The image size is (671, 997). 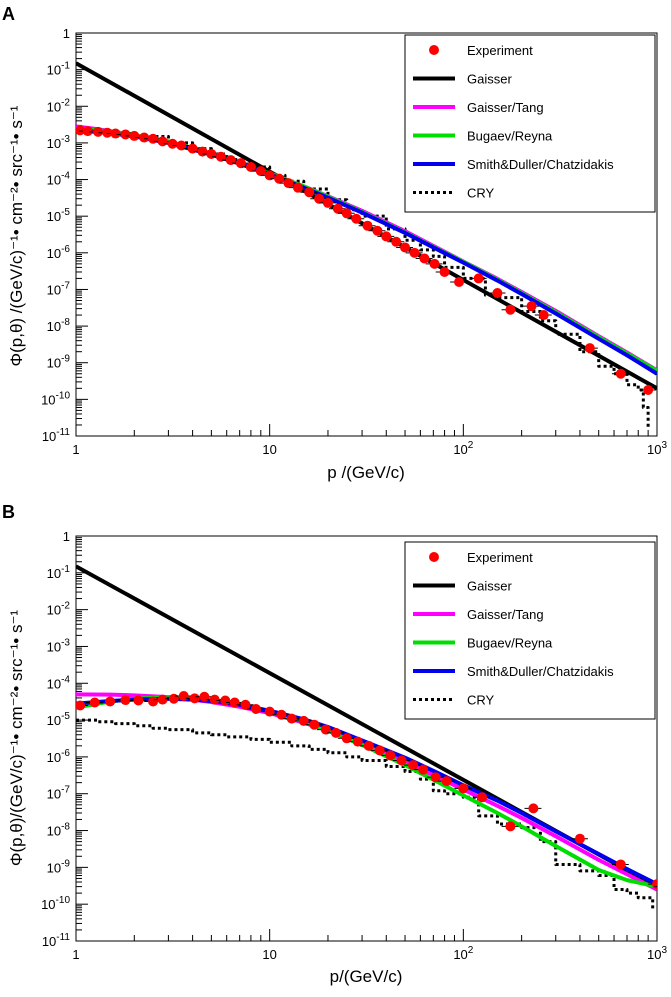 I want to click on legend-marker-experiment, so click(x=434, y=50).